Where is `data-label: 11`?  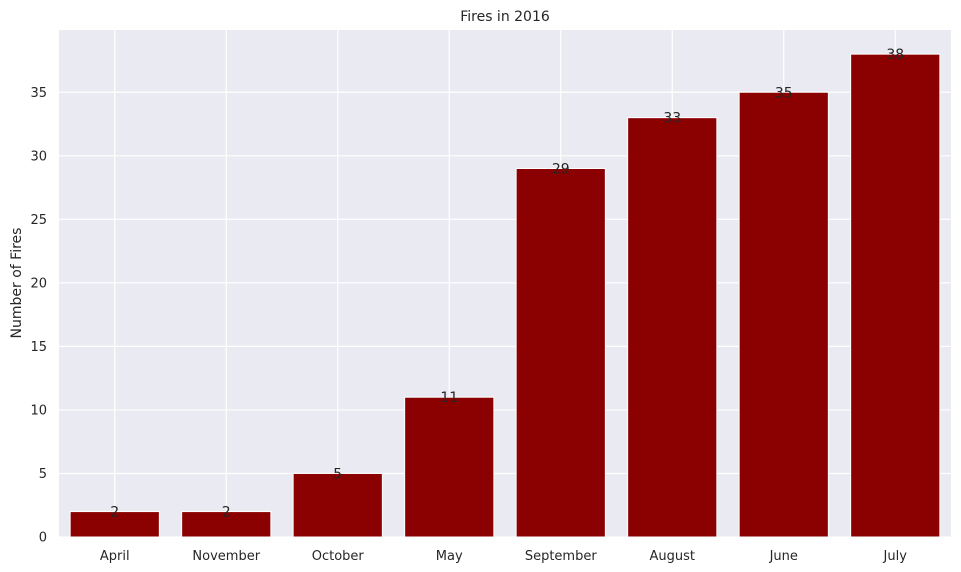 data-label: 11 is located at coordinates (449, 398).